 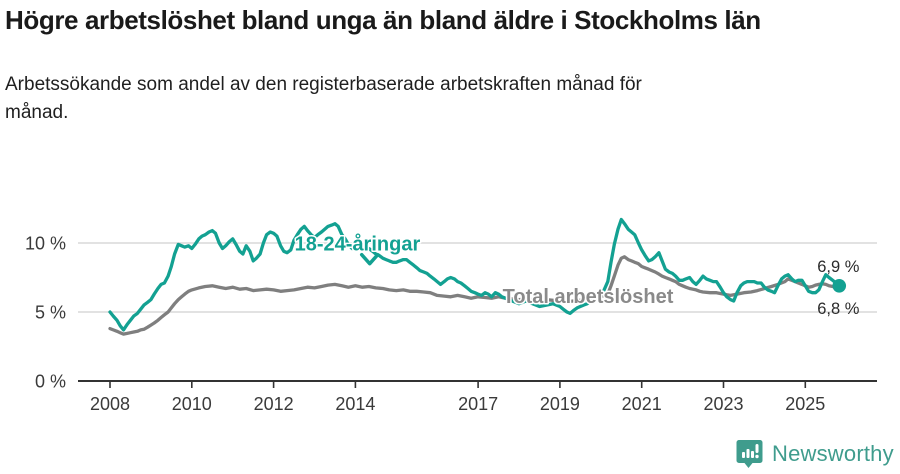 I want to click on x-tick-label: 2023, so click(x=723, y=404).